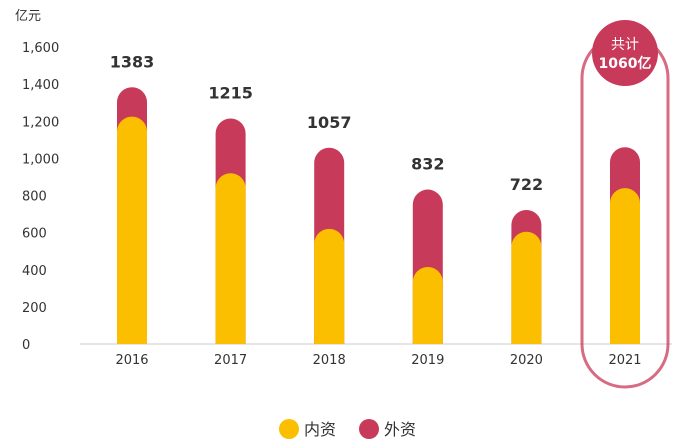 This screenshot has width=686, height=443. I want to click on x-tick-label: 2017, so click(230, 360).